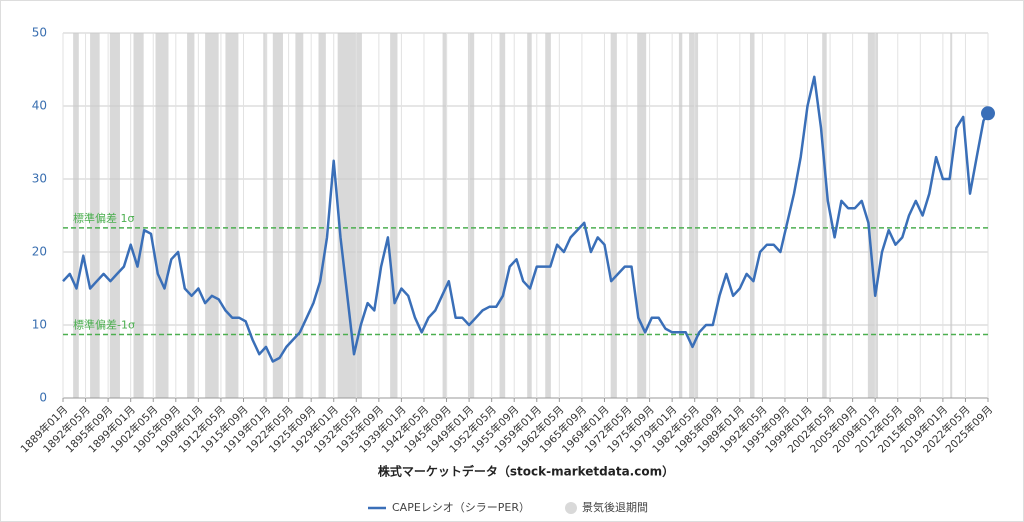 This screenshot has height=522, width=1024. What do you see at coordinates (526, 471) in the screenshot?
I see `x-axis-title: 株式マーケットデータ（stock-marketdata.com）` at bounding box center [526, 471].